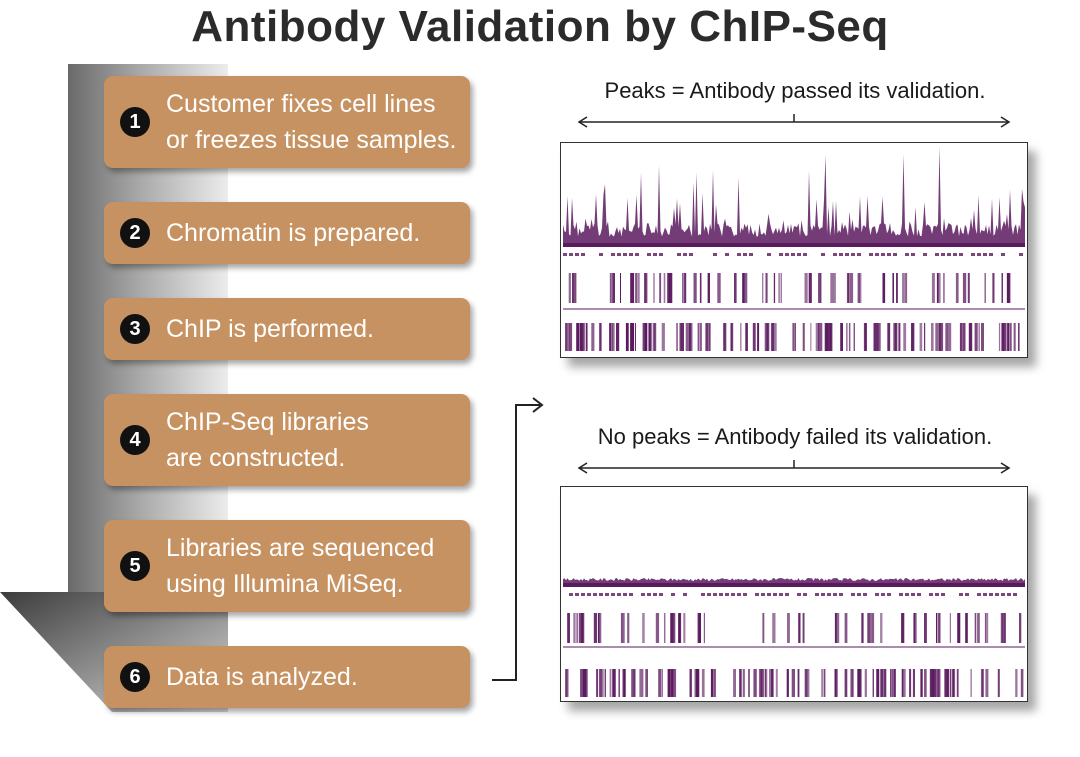 The image size is (1080, 757). What do you see at coordinates (267, 440) in the screenshot?
I see `step-label: ChIP-Seq libraries are constructed.` at bounding box center [267, 440].